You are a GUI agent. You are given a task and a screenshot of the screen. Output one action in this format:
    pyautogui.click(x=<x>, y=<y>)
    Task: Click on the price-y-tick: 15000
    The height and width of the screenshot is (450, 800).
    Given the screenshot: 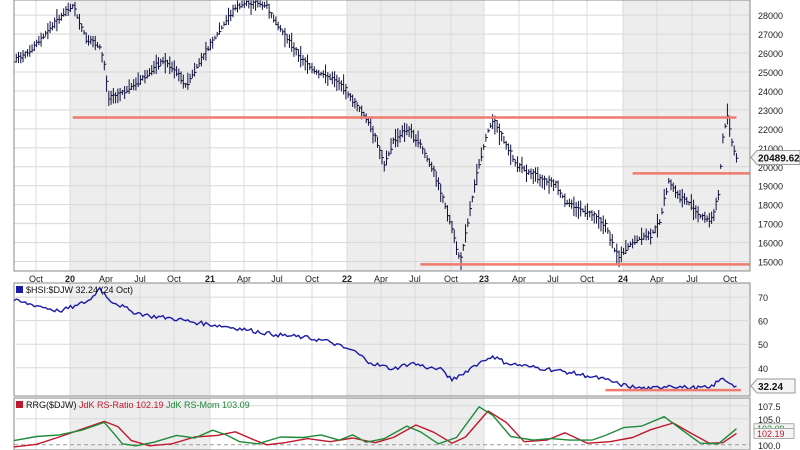 What is the action you would take?
    pyautogui.click(x=770, y=263)
    